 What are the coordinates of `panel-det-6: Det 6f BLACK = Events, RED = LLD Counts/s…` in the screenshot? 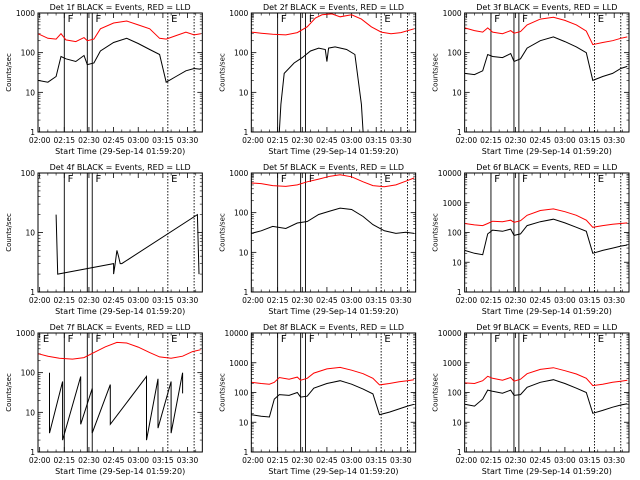 It's located at (531, 239).